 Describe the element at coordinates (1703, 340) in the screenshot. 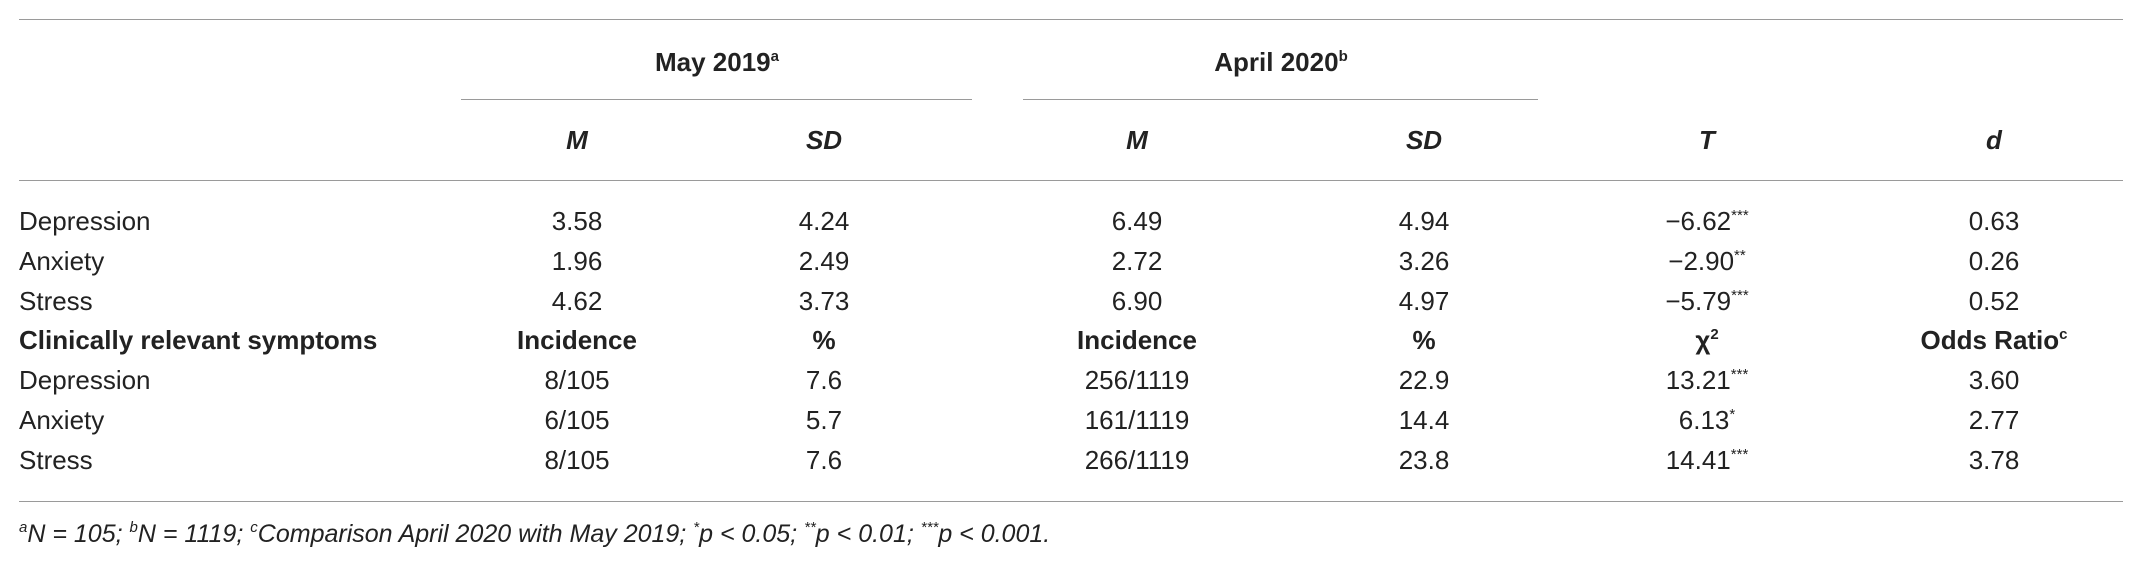

I see `cell-text: χ` at that location.